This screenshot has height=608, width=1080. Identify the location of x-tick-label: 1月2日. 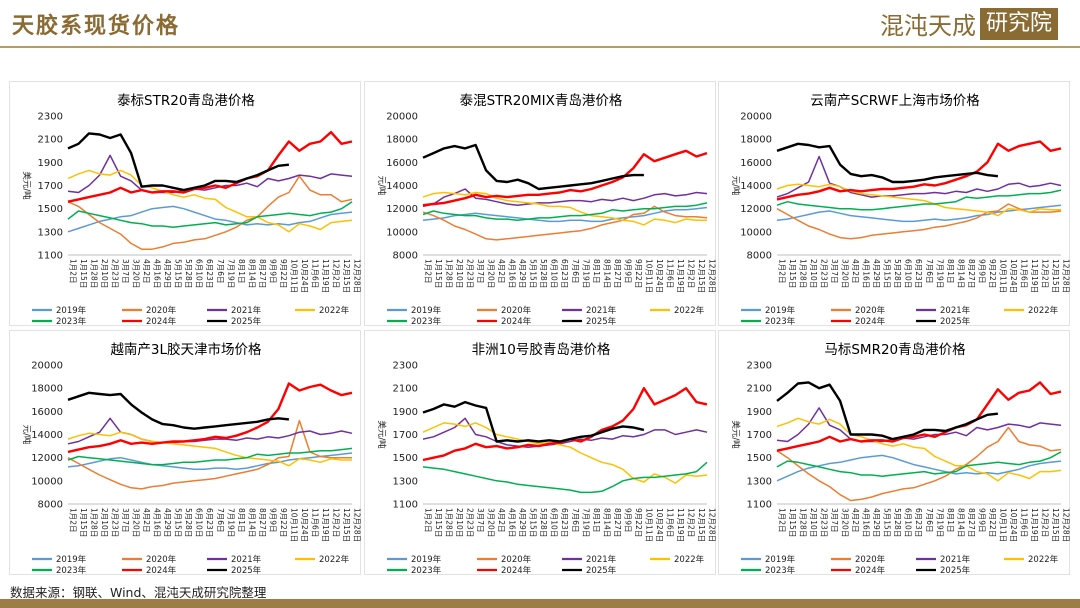
(73, 520).